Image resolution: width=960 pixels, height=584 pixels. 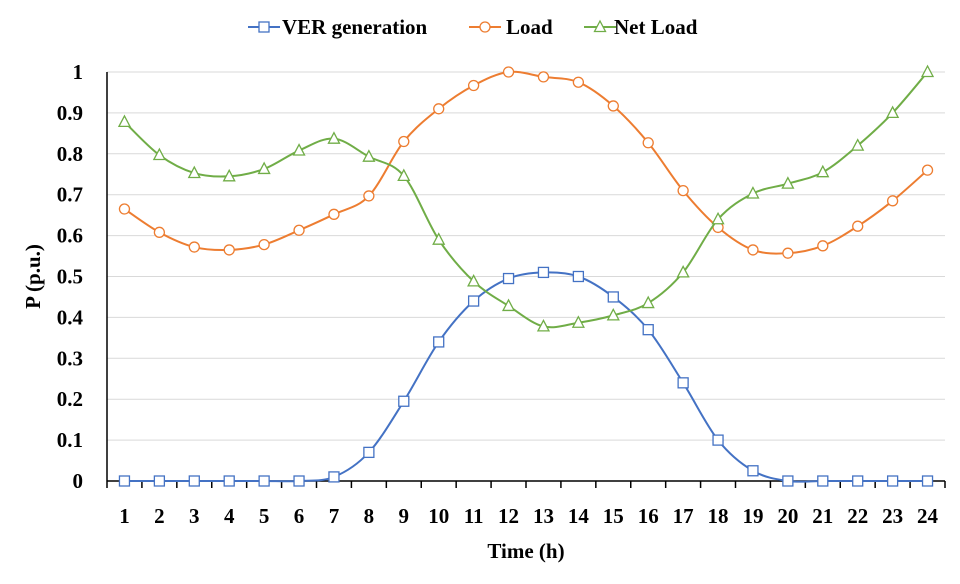 I want to click on x-tick-label: 20, so click(x=787, y=516).